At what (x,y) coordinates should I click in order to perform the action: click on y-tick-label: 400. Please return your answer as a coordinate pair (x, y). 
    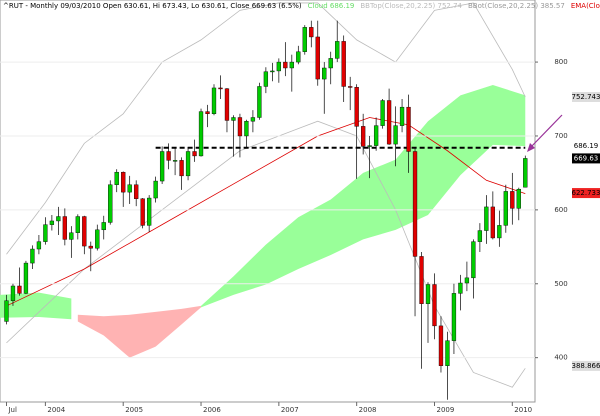
    Looking at the image, I should click on (560, 358).